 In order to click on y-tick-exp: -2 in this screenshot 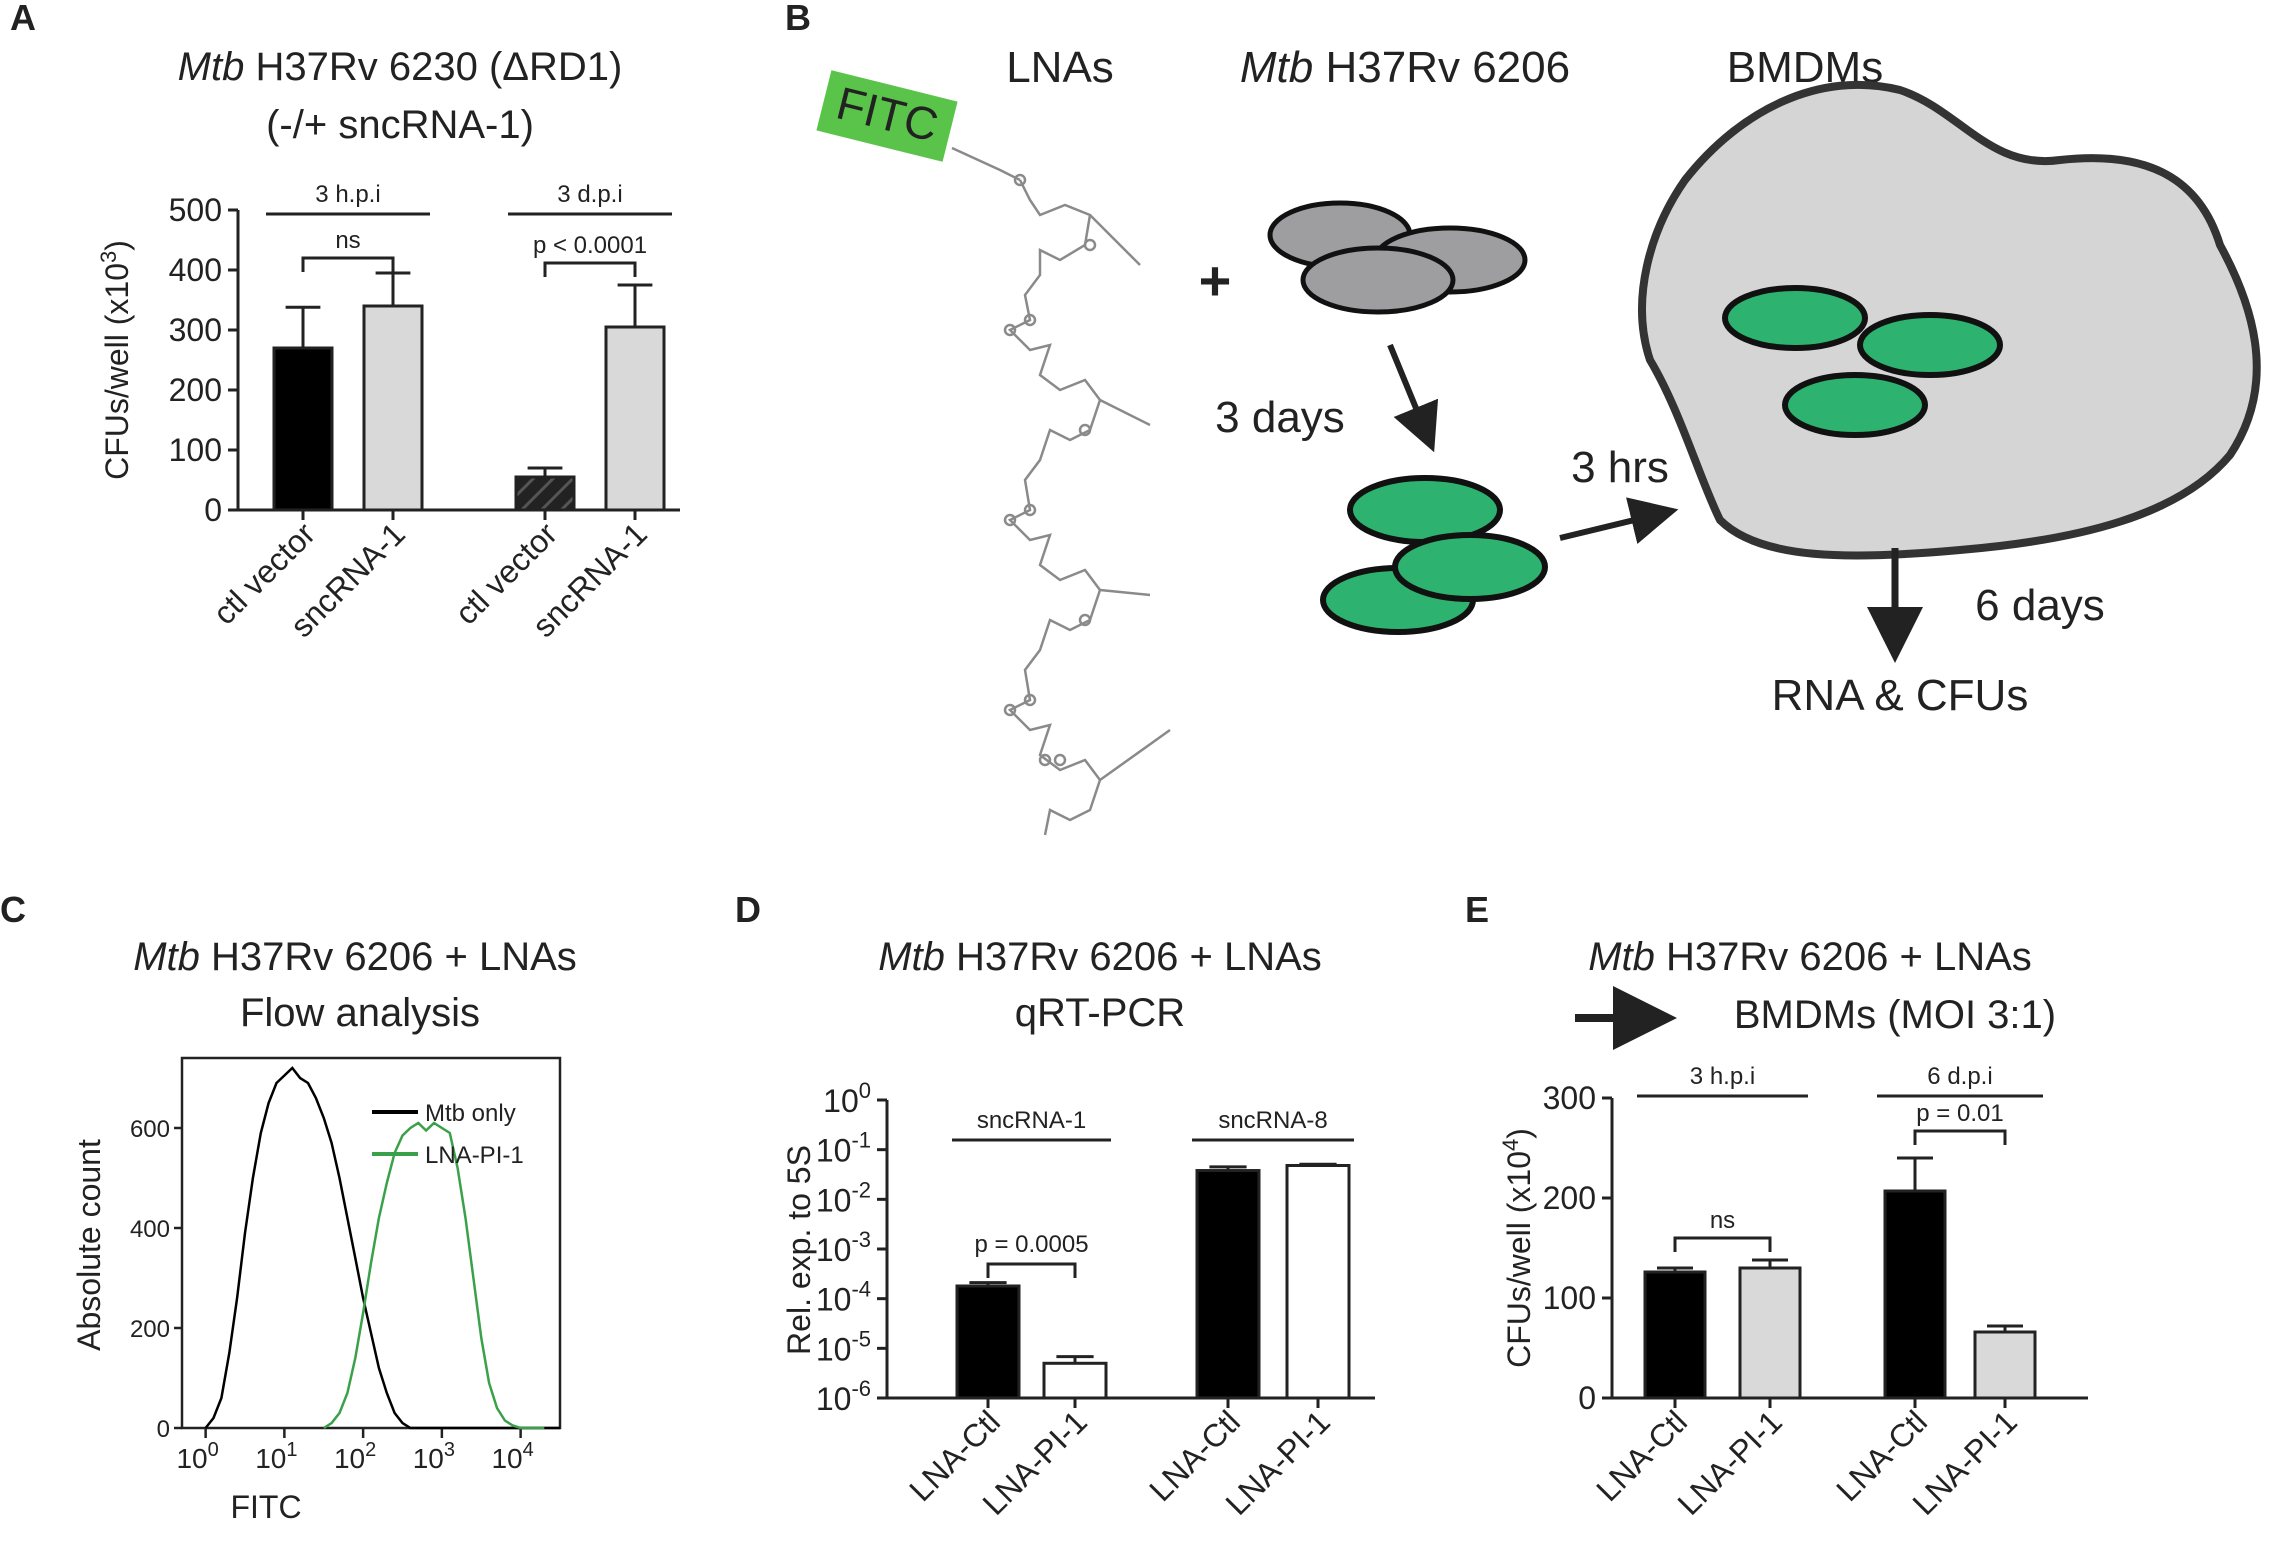, I will do `click(861, 1189)`.